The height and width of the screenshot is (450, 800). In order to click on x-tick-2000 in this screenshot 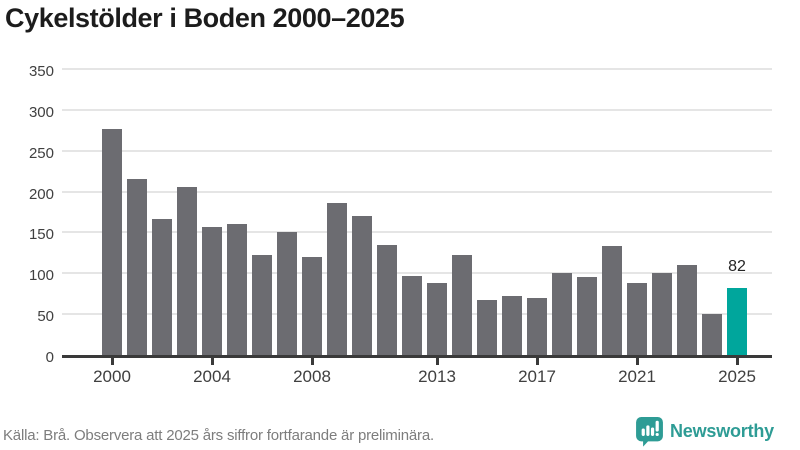, I will do `click(112, 361)`.